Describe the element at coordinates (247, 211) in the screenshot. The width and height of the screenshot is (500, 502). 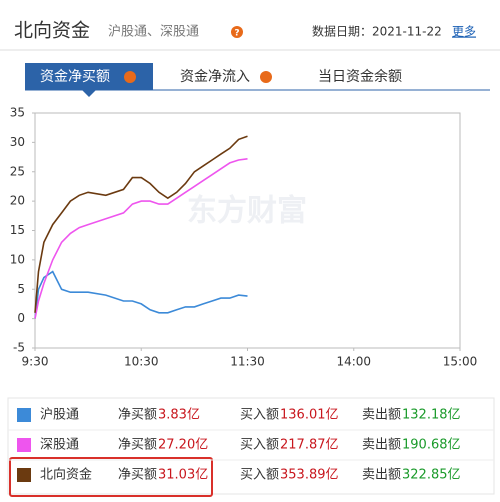
I see `watermark: 东方财富` at that location.